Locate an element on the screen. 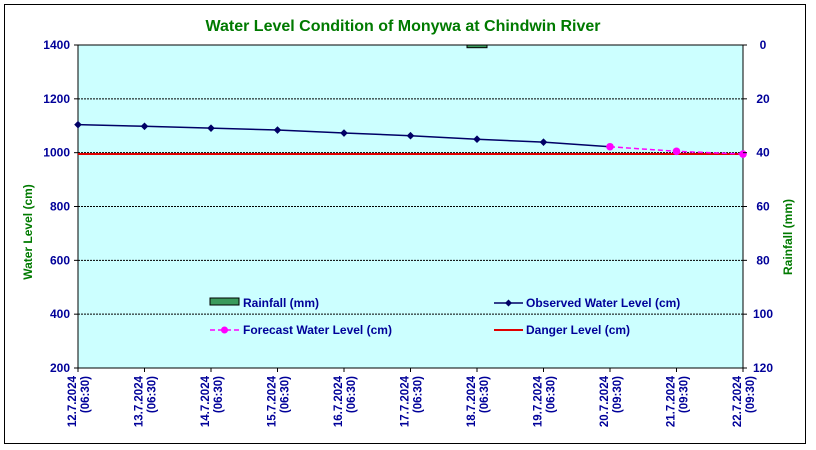 Image resolution: width=816 pixels, height=450 pixels. x-tick-label: 12.7.2024 is located at coordinates (73, 401).